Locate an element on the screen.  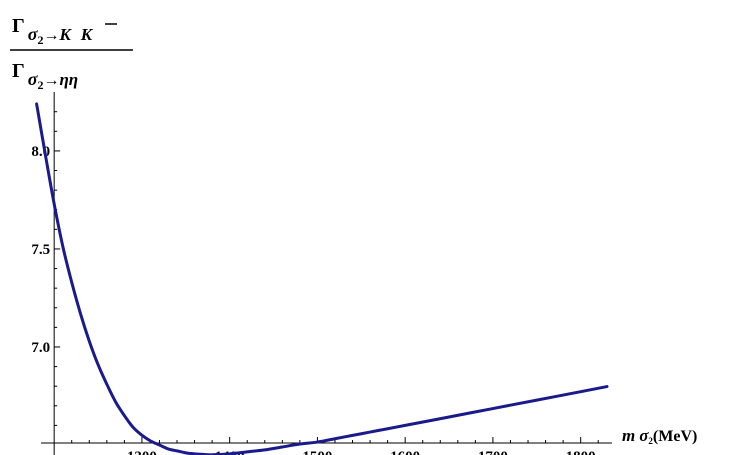
x-tick-label: 1600 is located at coordinates (405, 452).